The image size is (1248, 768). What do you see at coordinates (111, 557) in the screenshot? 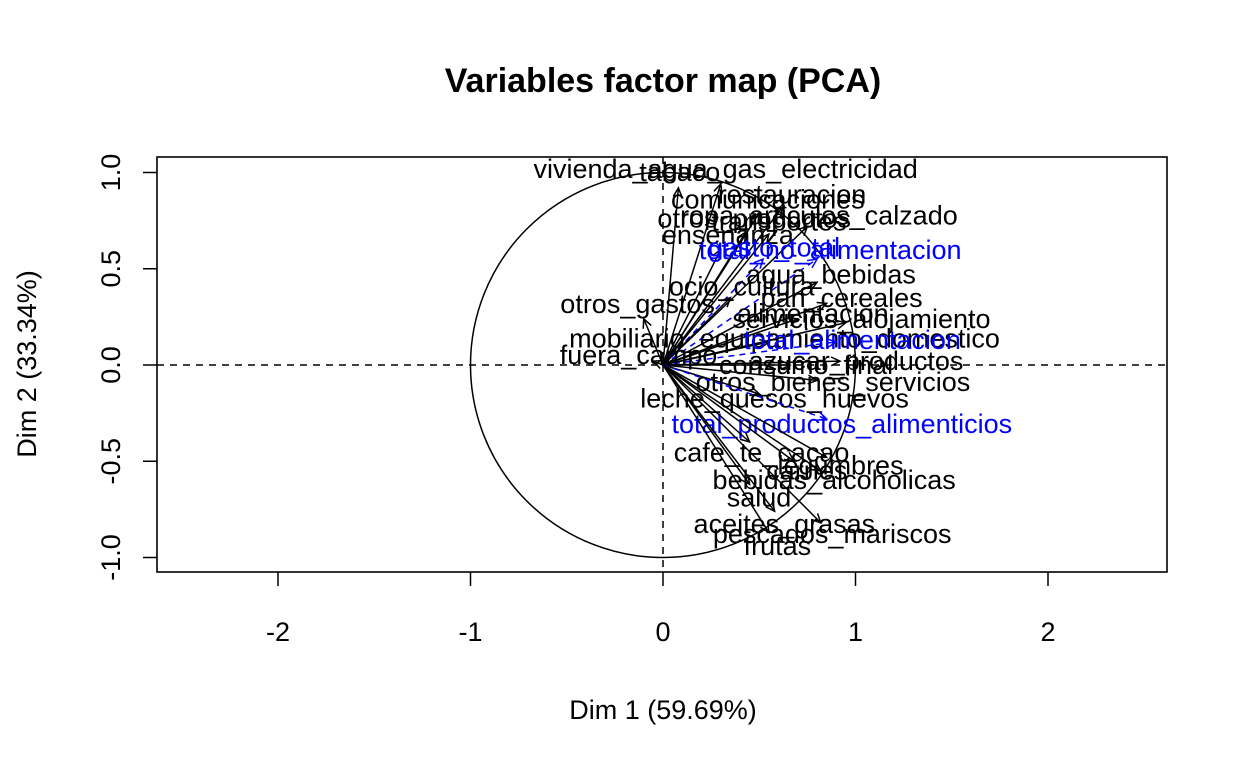
I see `y-tick-label: -1.0` at bounding box center [111, 557].